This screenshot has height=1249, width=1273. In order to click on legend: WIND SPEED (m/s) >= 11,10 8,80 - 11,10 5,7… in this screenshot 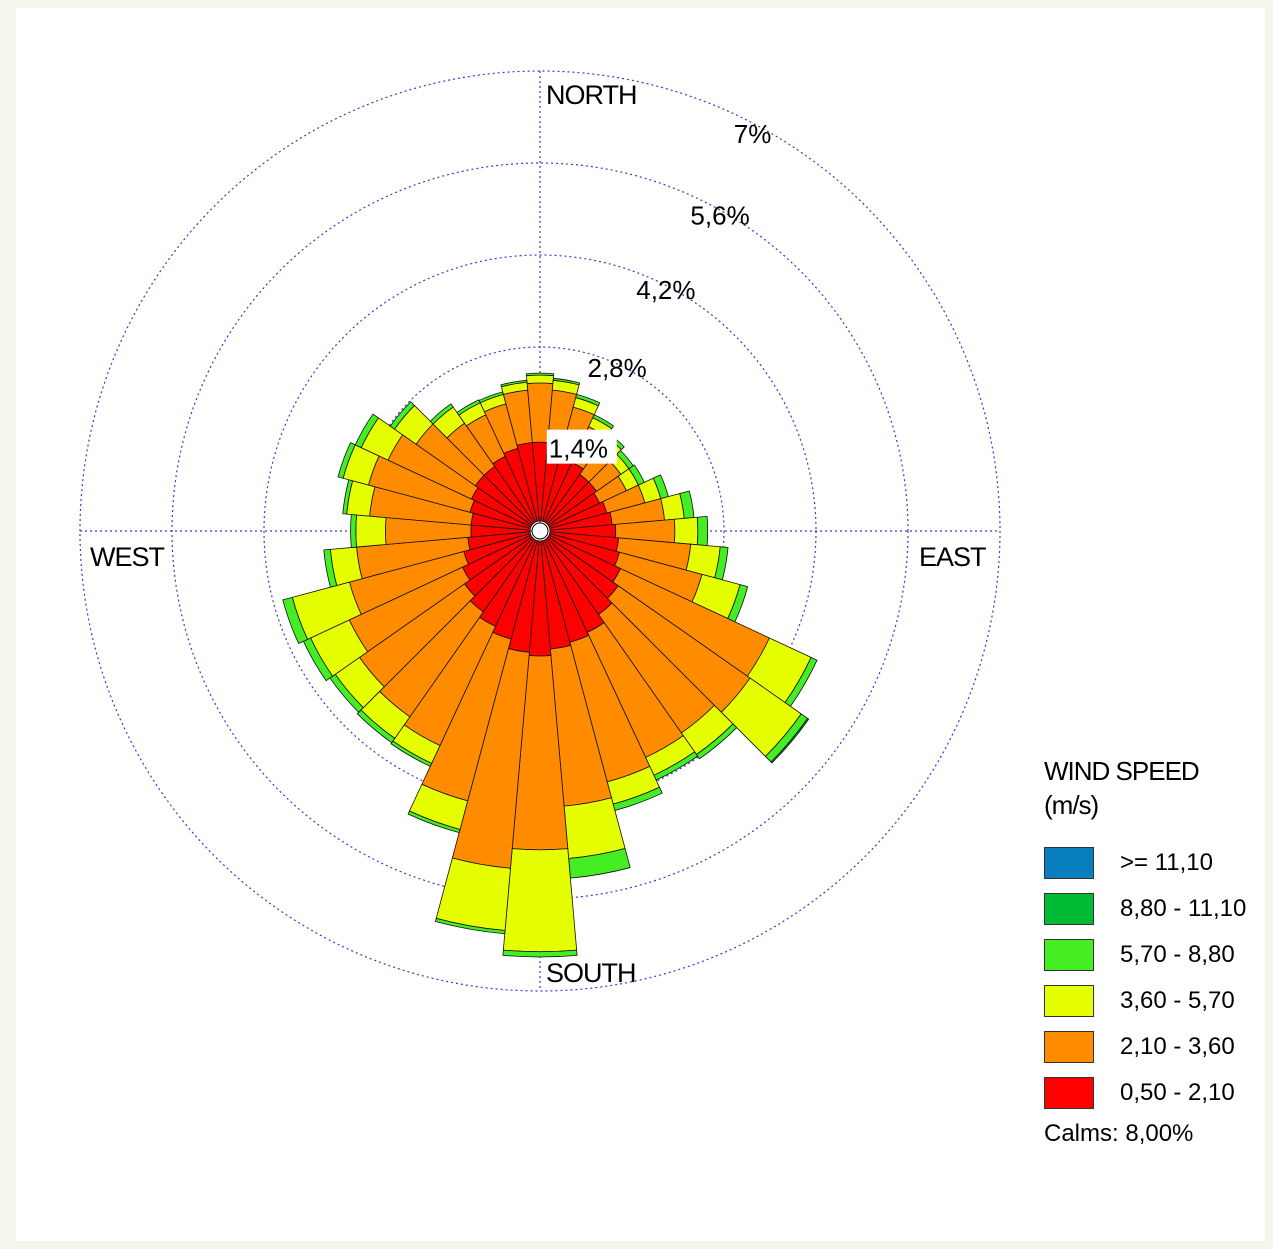, I will do `click(1154, 951)`.